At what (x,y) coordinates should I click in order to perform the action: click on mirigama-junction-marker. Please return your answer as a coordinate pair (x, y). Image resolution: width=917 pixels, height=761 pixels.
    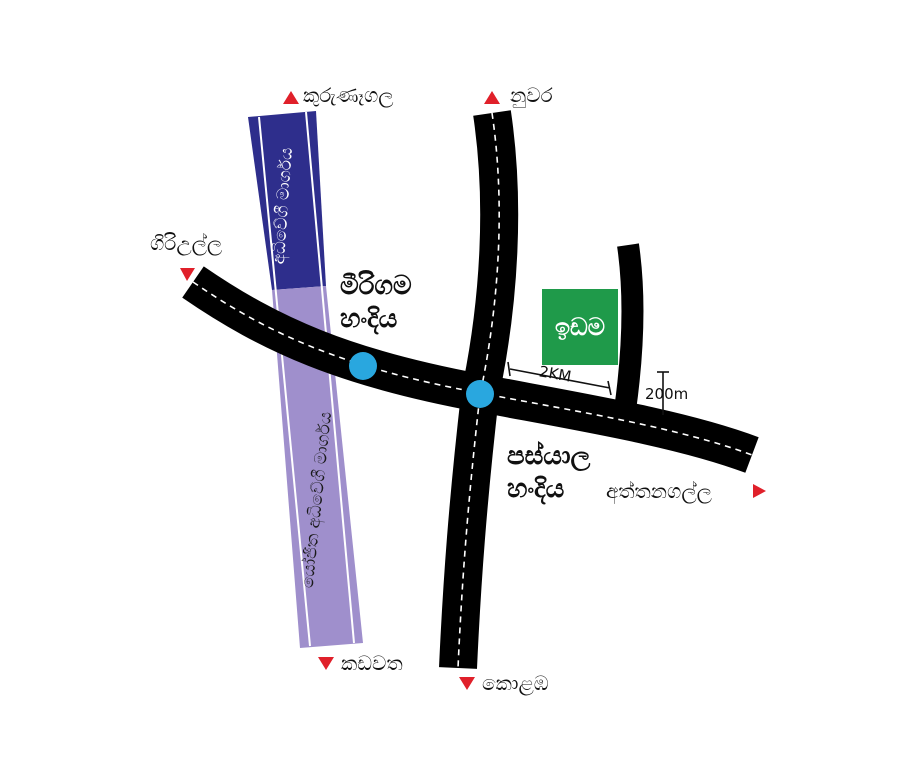
    Looking at the image, I should click on (363, 366).